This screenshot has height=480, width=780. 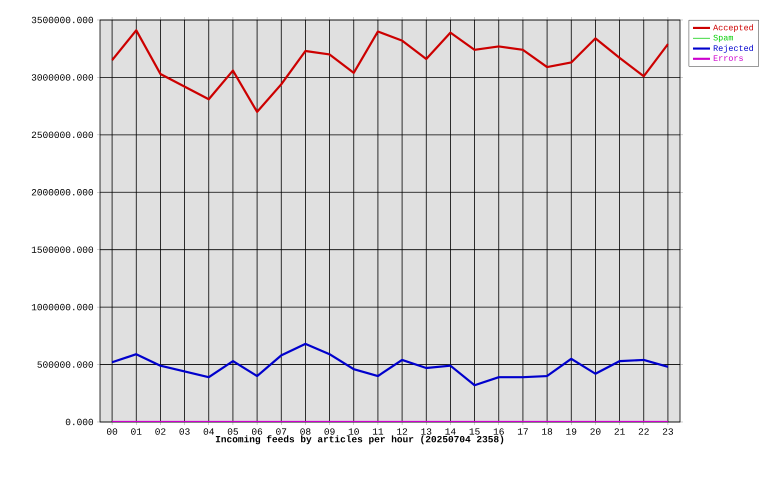 What do you see at coordinates (723, 38) in the screenshot?
I see `legend-label: Spam` at bounding box center [723, 38].